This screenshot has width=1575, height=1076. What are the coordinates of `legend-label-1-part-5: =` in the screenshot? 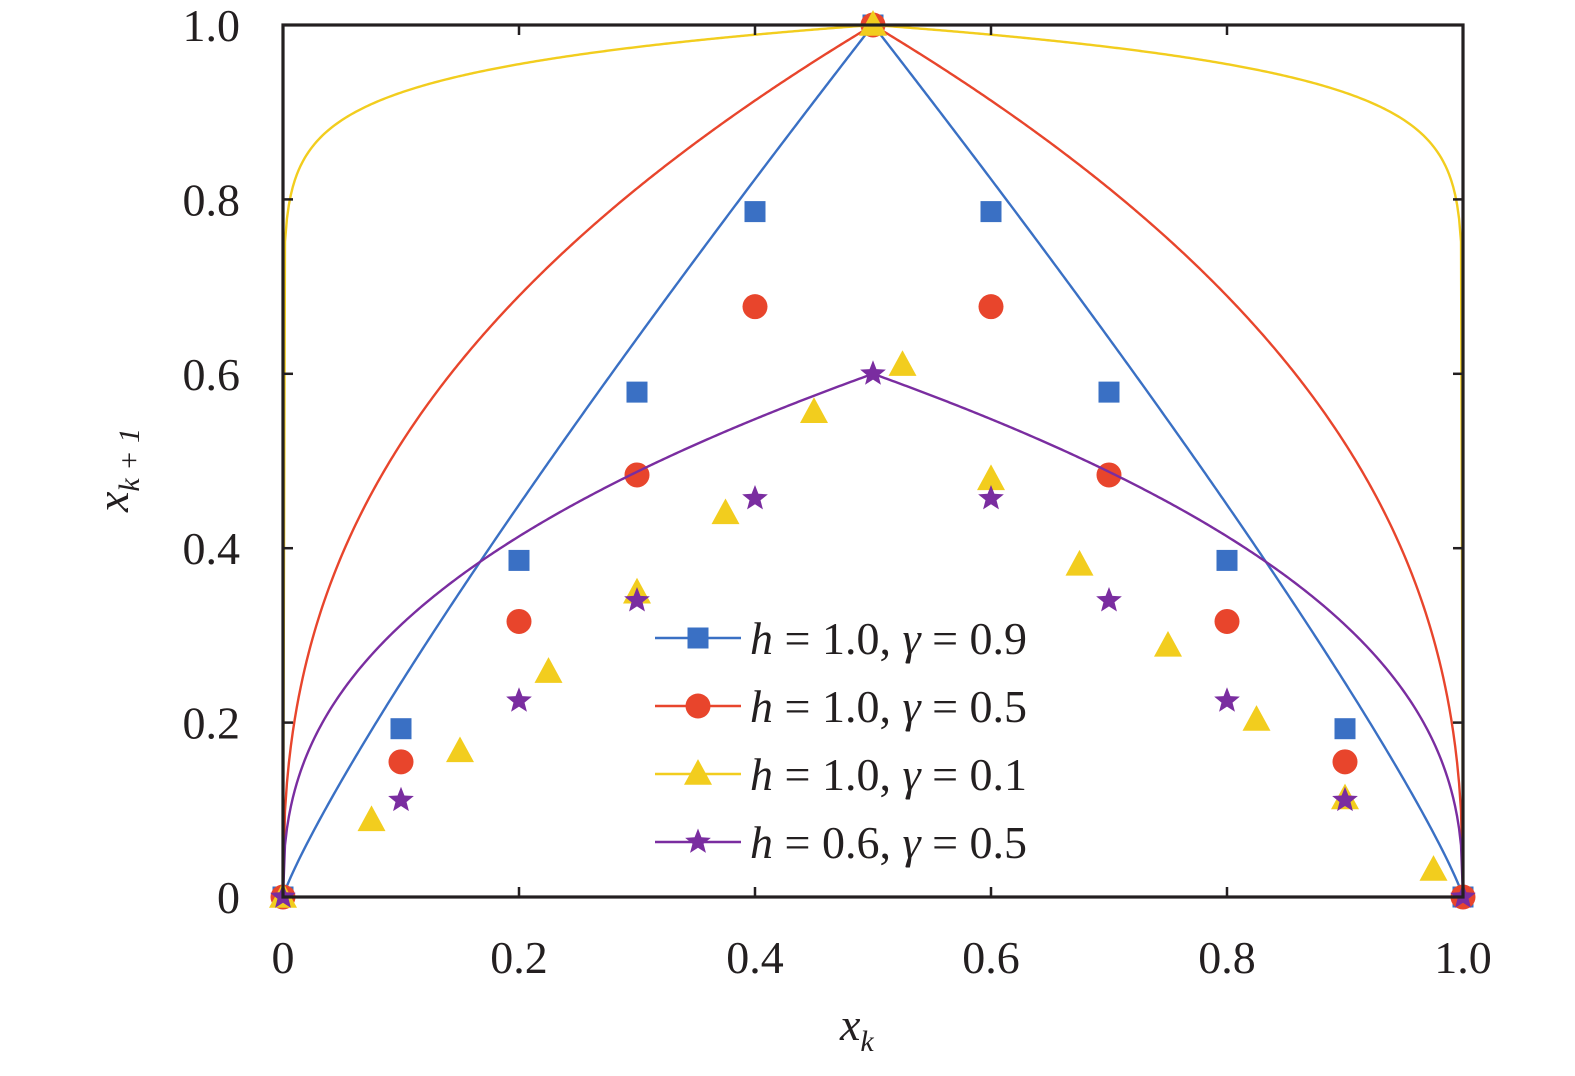 It's located at (945, 706).